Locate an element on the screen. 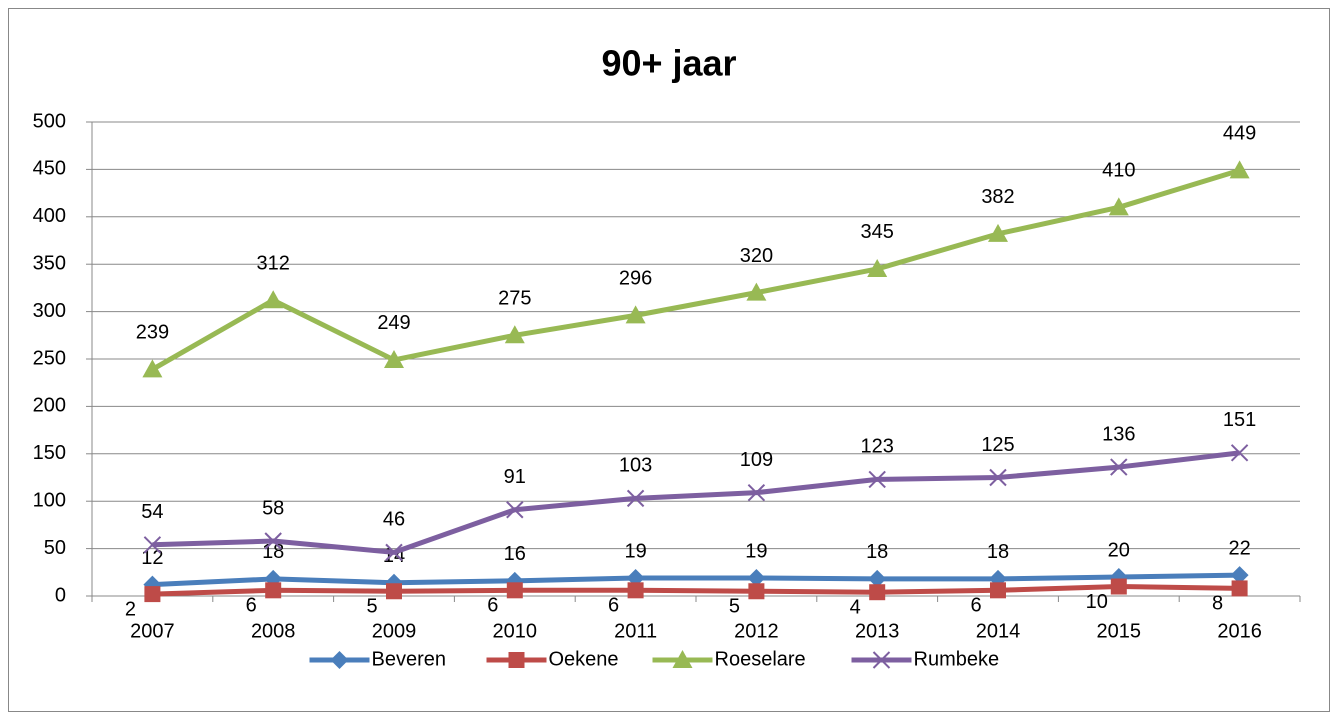 This screenshot has width=1338, height=720. data-label: 109 is located at coordinates (756, 460).